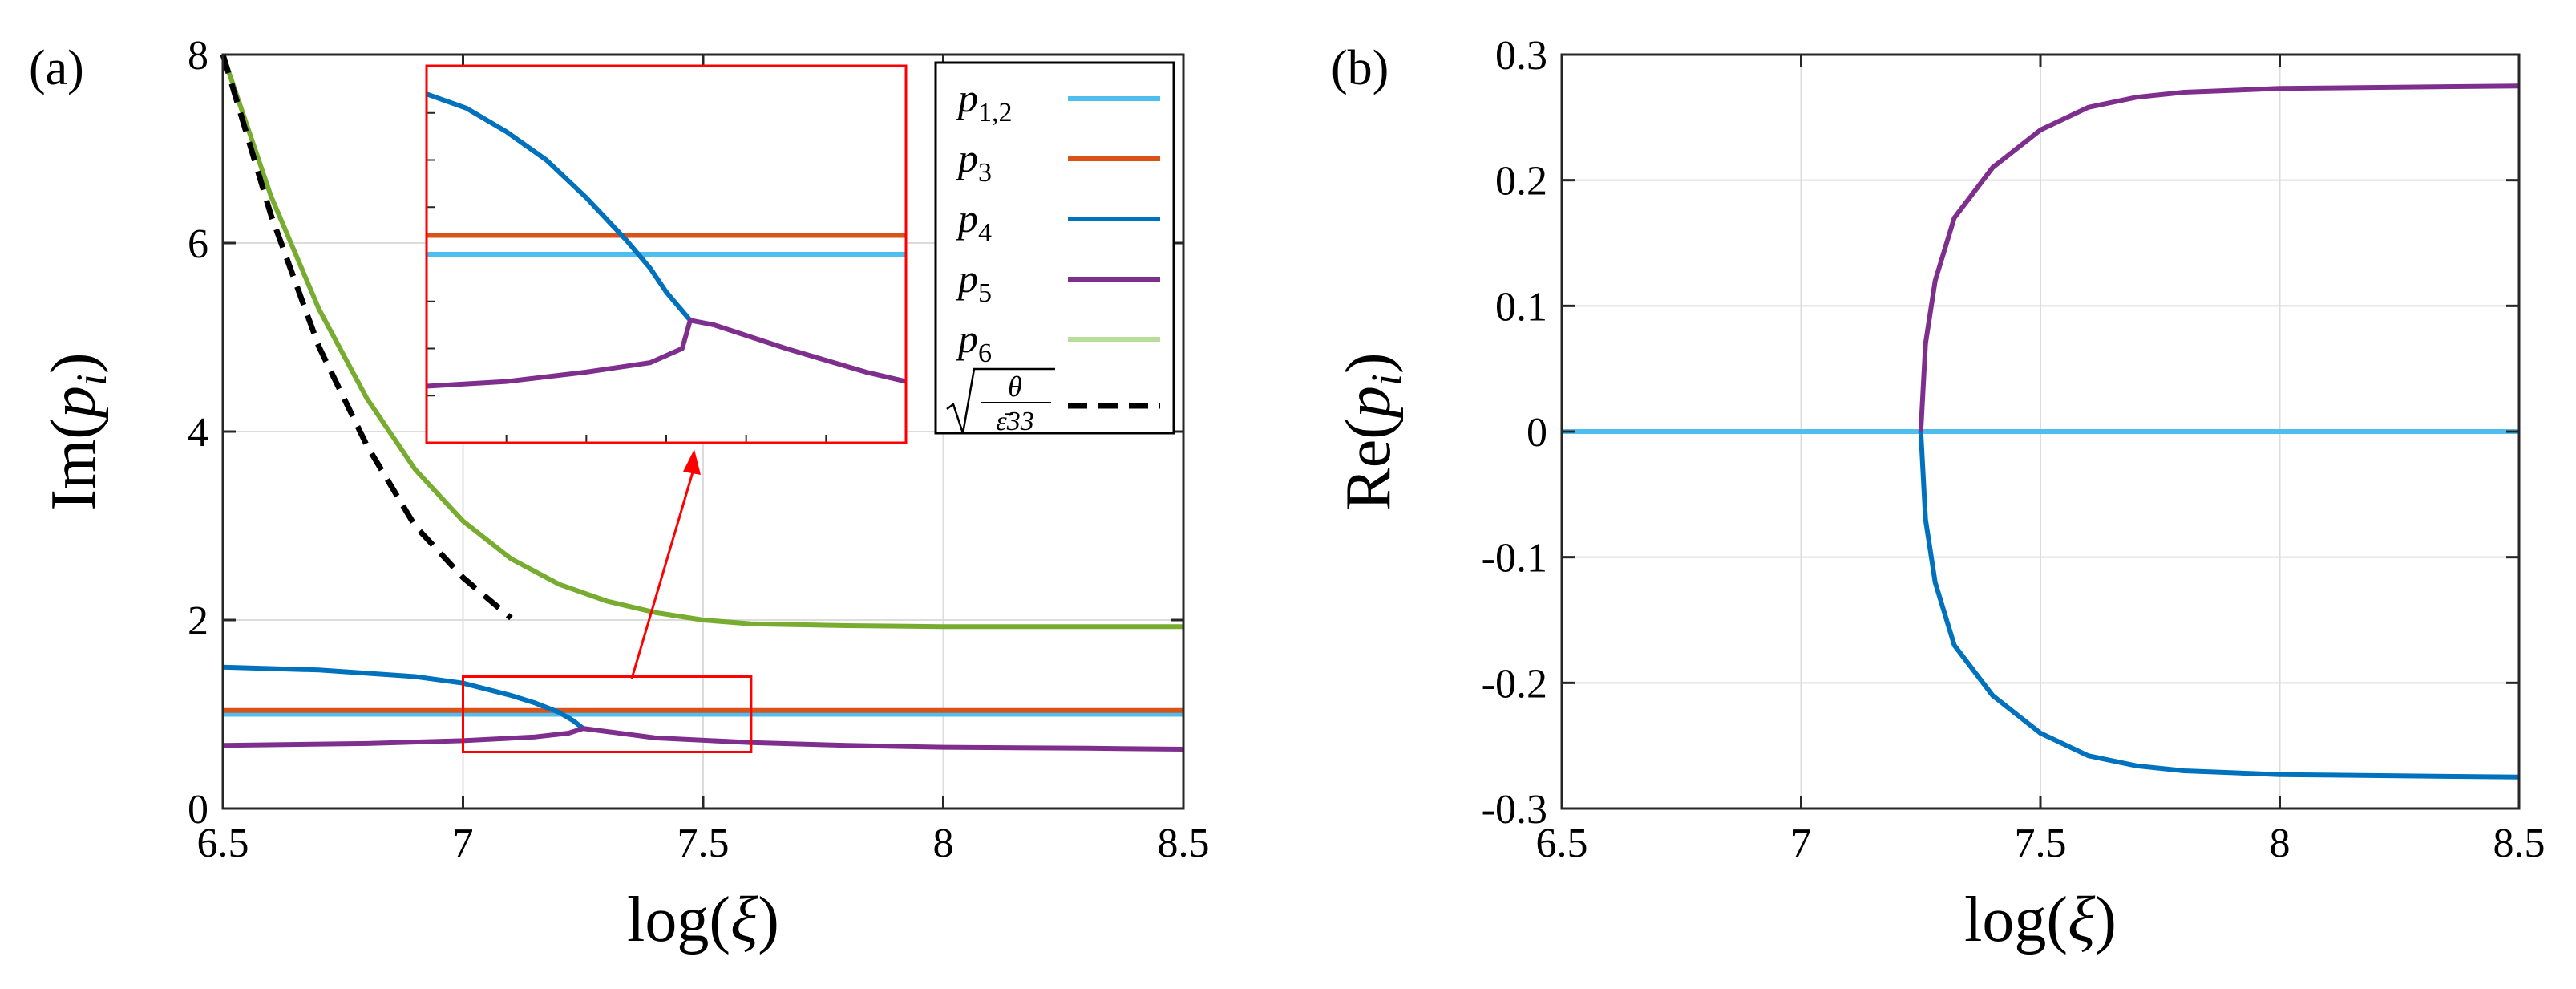  I want to click on legend-box, so click(1054, 248).